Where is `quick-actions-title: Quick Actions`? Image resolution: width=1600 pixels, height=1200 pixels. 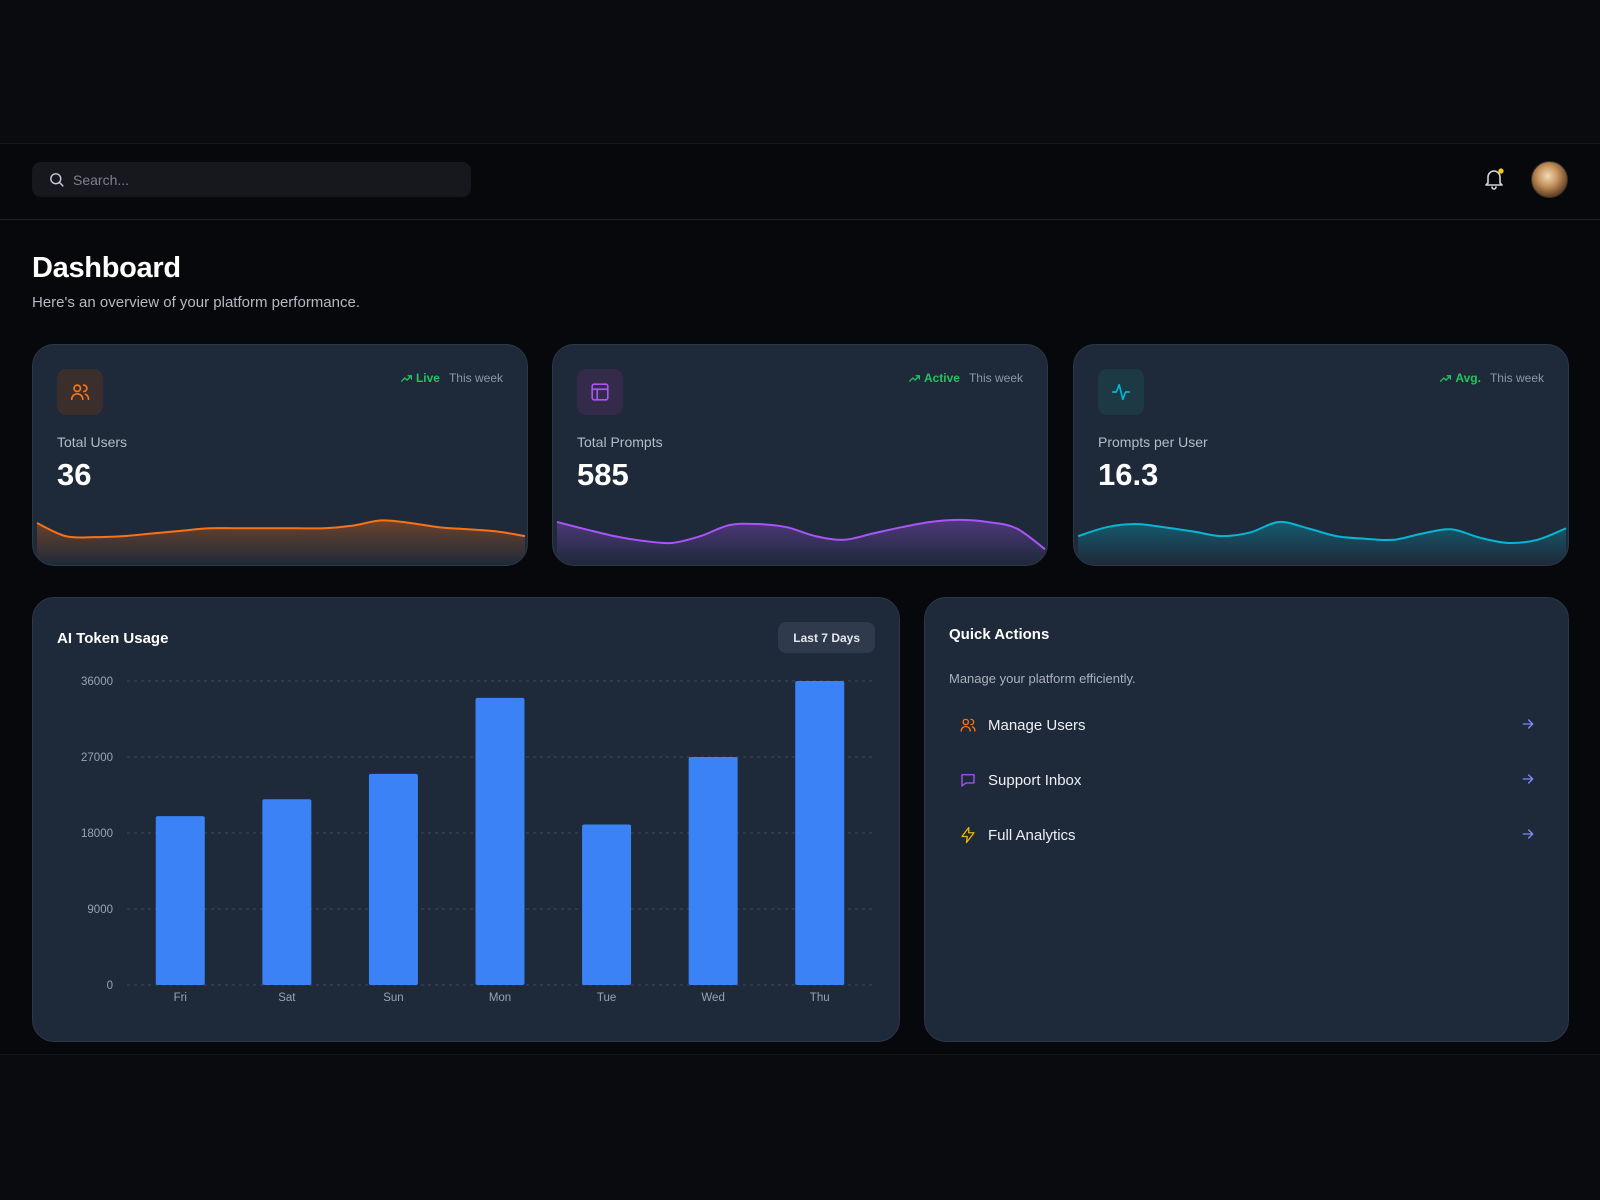
quick-actions-title: Quick Actions is located at coordinates (999, 634).